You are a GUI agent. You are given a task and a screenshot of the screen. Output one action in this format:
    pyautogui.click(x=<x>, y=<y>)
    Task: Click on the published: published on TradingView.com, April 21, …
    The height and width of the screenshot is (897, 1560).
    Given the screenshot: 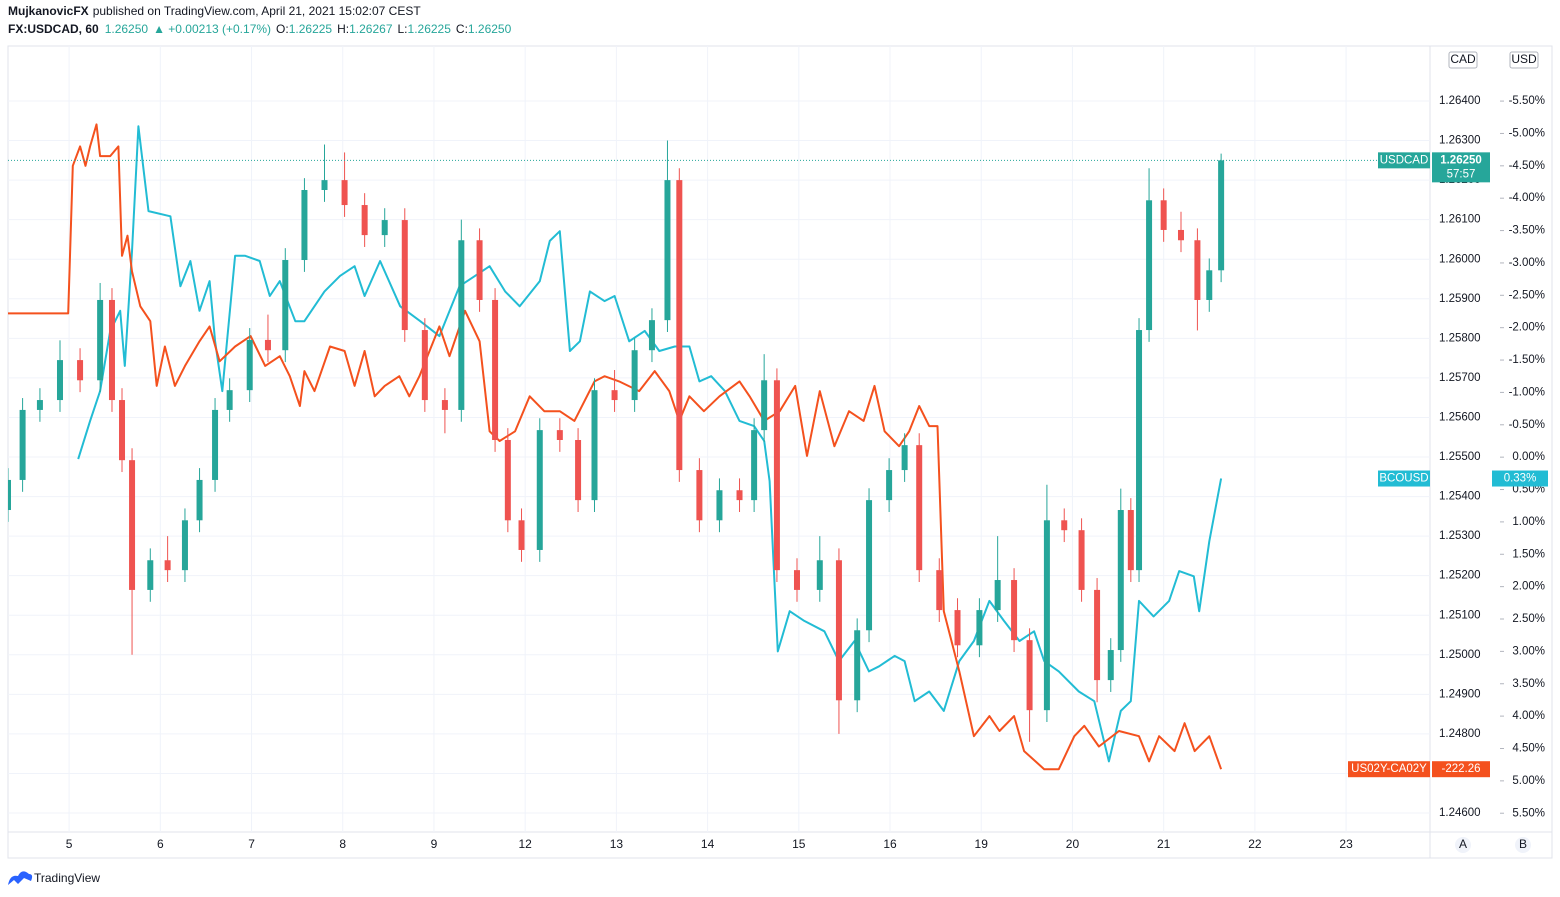 What is the action you would take?
    pyautogui.click(x=257, y=11)
    